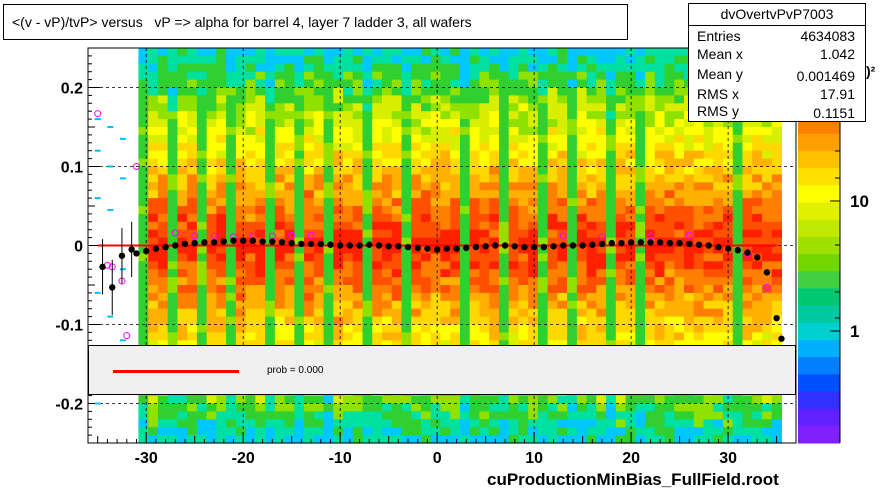 The image size is (883, 494). What do you see at coordinates (718, 94) in the screenshot?
I see `stats-label: RMS x` at bounding box center [718, 94].